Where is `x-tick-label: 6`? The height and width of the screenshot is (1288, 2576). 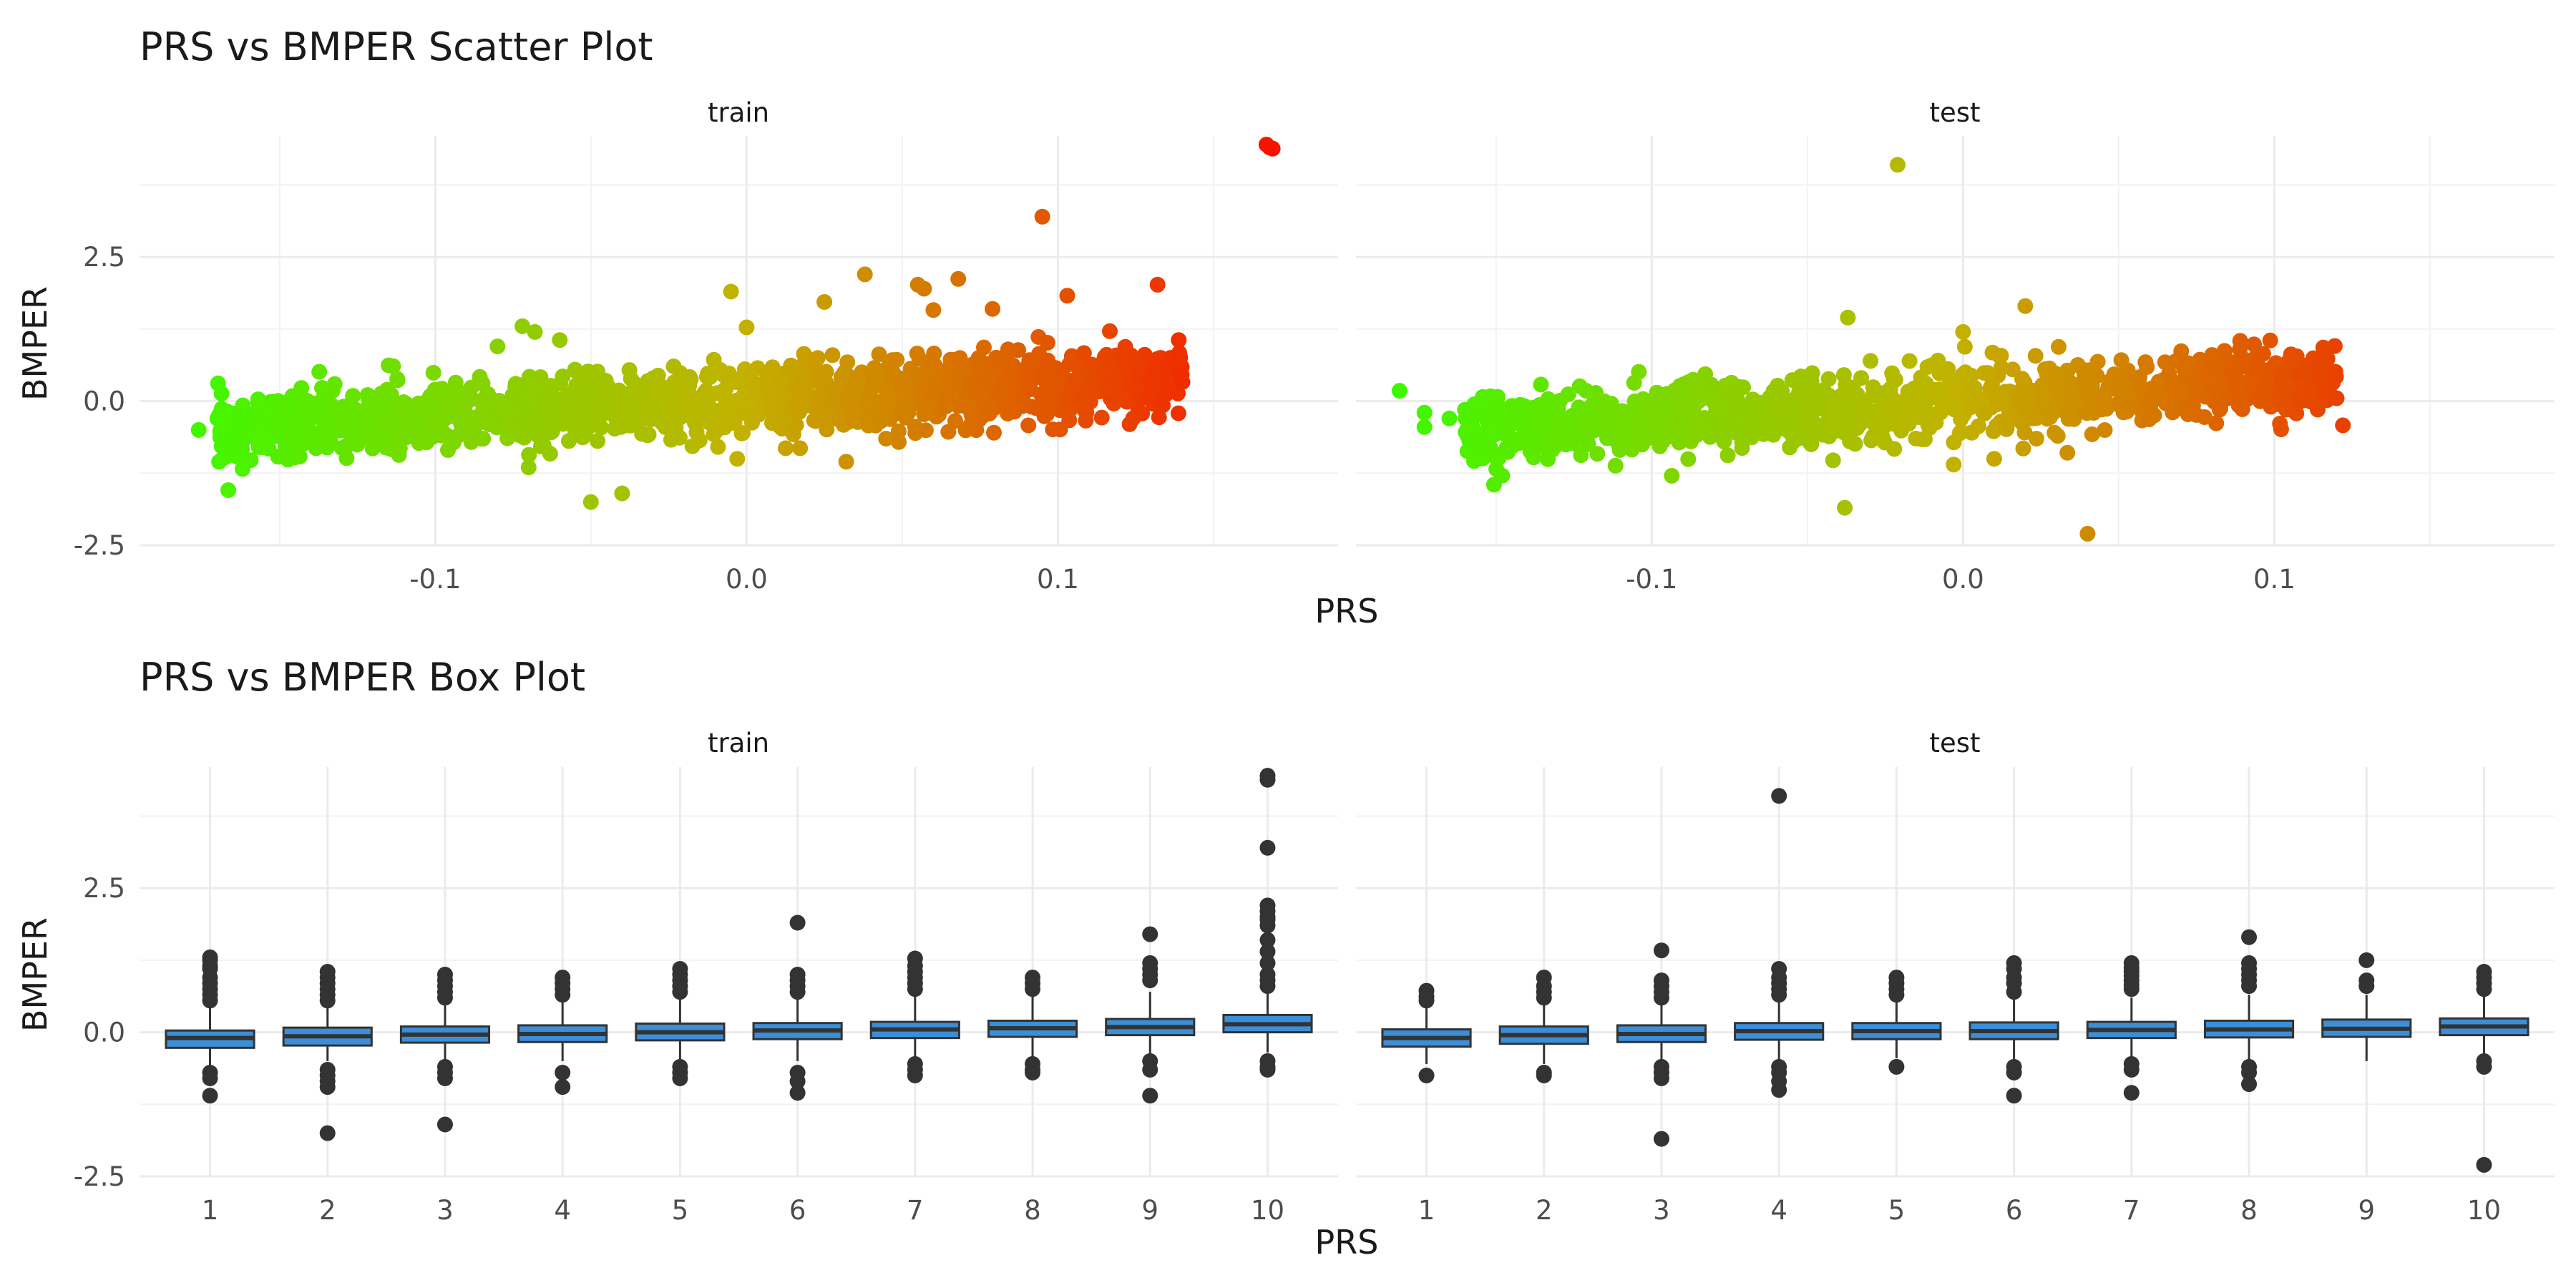 x-tick-label: 6 is located at coordinates (797, 1210).